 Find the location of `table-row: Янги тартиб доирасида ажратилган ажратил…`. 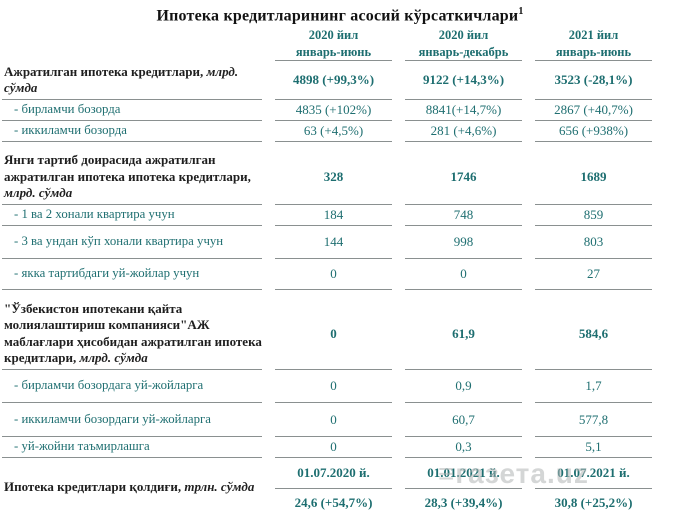

table-row: Янги тартиб доирасида ажратилган ажратил… is located at coordinates (327, 177).